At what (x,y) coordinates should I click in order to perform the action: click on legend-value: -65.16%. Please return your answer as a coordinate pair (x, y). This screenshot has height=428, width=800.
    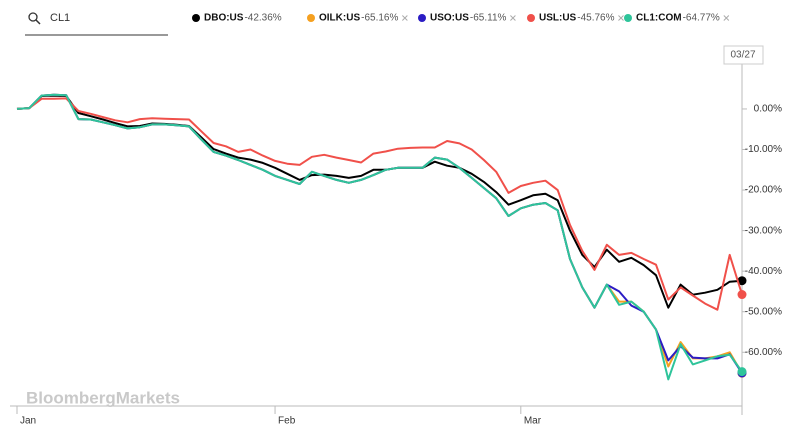
    Looking at the image, I should click on (379, 18).